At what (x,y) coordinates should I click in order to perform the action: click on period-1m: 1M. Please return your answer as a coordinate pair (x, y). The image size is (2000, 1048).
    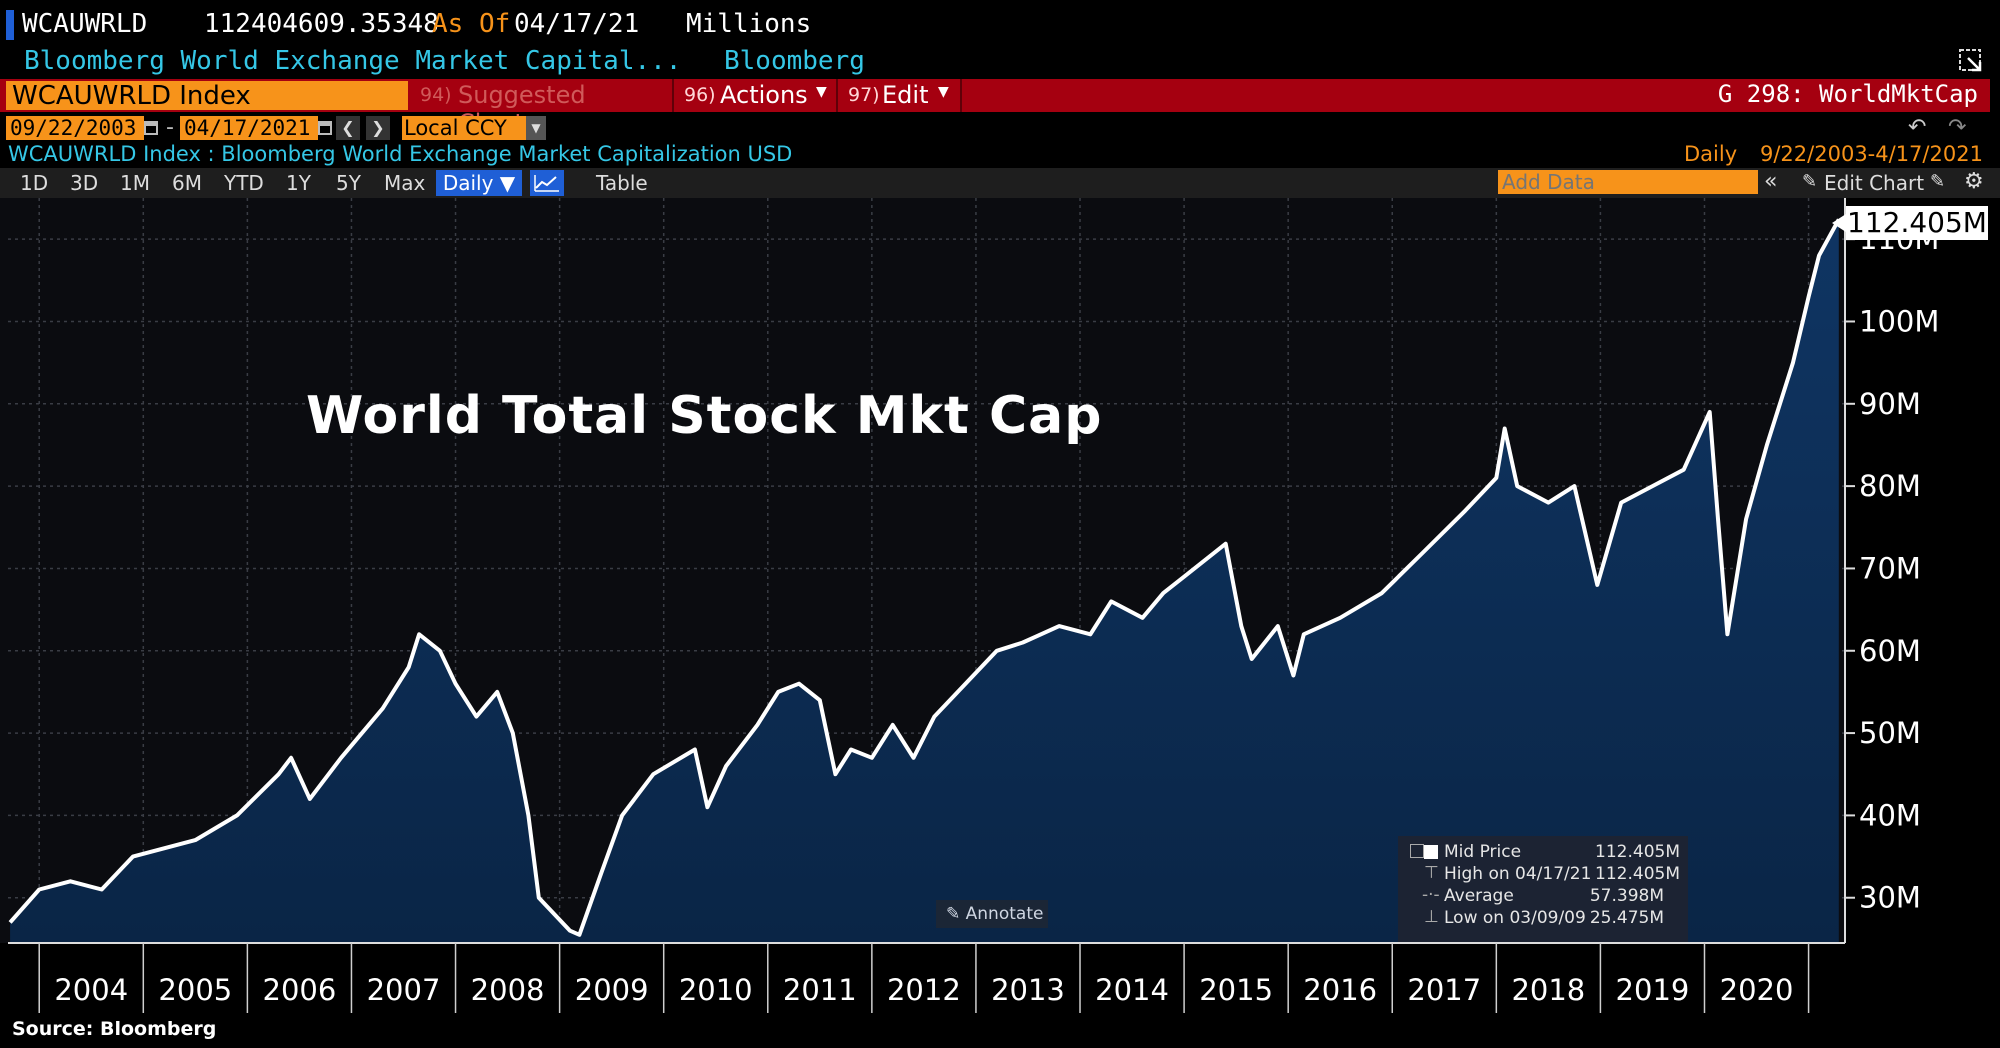
    Looking at the image, I should click on (135, 183).